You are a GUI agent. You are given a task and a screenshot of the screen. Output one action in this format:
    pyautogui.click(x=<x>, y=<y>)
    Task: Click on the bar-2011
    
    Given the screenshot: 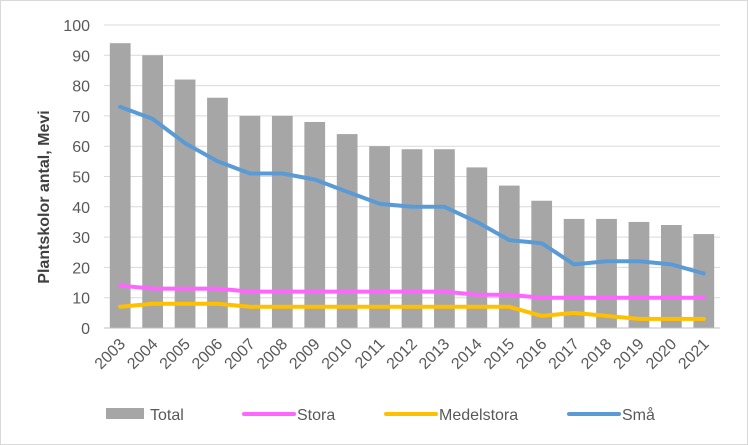 What is the action you would take?
    pyautogui.click(x=379, y=237)
    